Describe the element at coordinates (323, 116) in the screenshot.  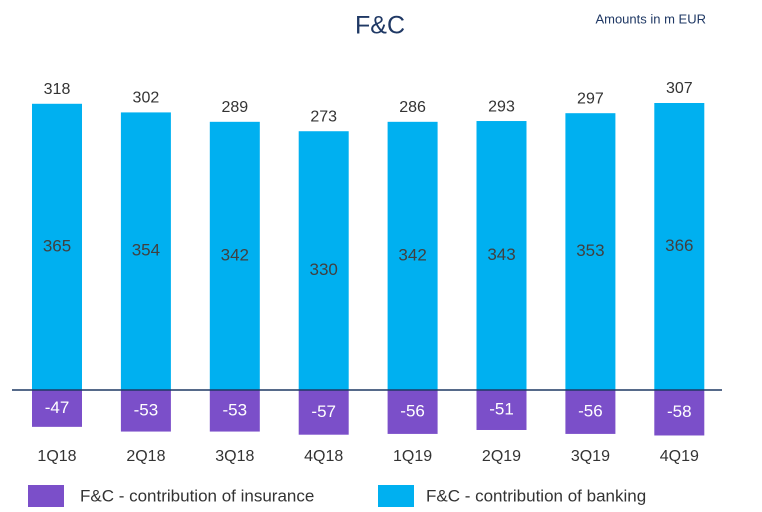
I see `total-label: 273` at that location.